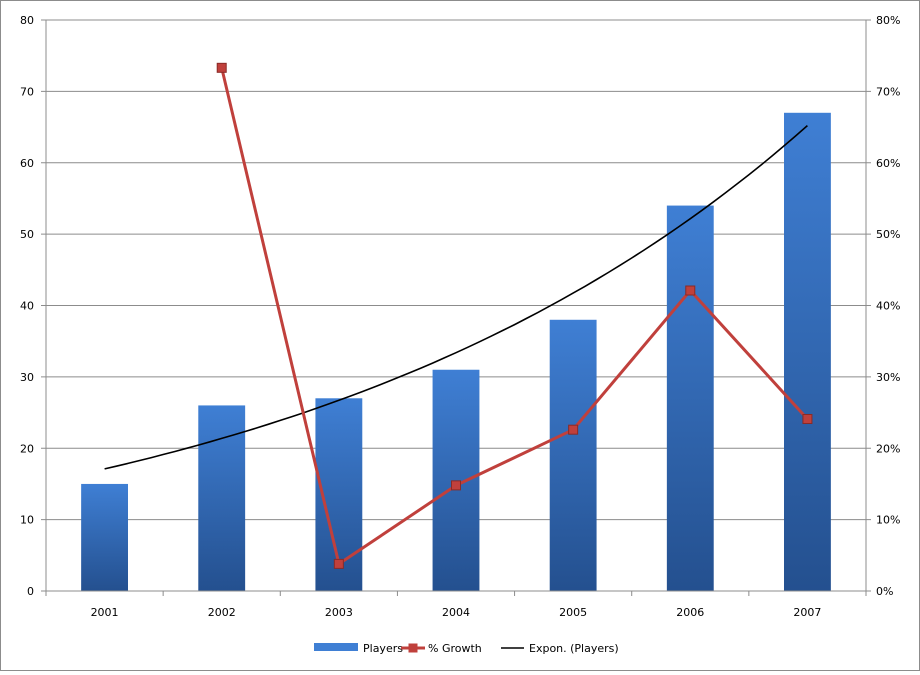  Describe the element at coordinates (888, 91) in the screenshot. I see `right-axis-tick-label: 70%` at that location.